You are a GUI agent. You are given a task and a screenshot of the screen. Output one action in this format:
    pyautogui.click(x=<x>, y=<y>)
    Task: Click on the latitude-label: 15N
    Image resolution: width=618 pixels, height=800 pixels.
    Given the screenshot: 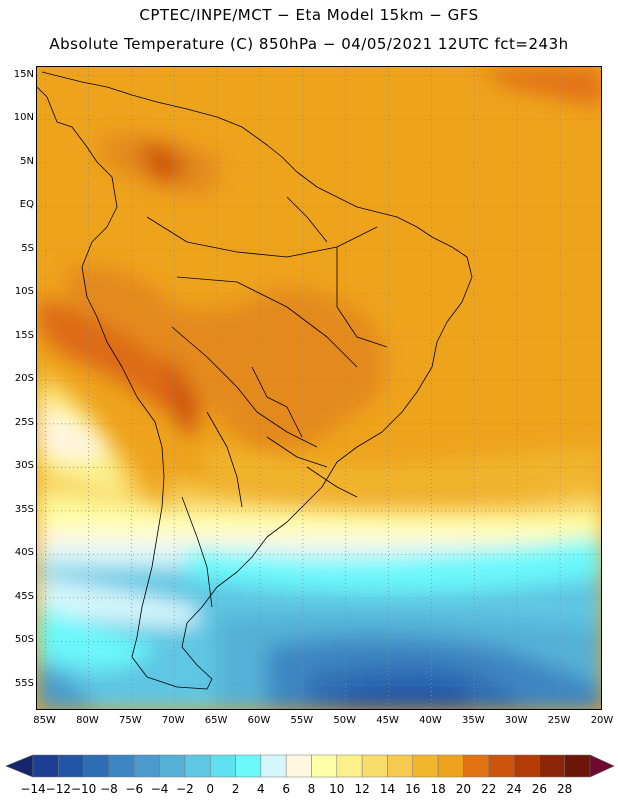 What is the action you would take?
    pyautogui.click(x=23, y=74)
    